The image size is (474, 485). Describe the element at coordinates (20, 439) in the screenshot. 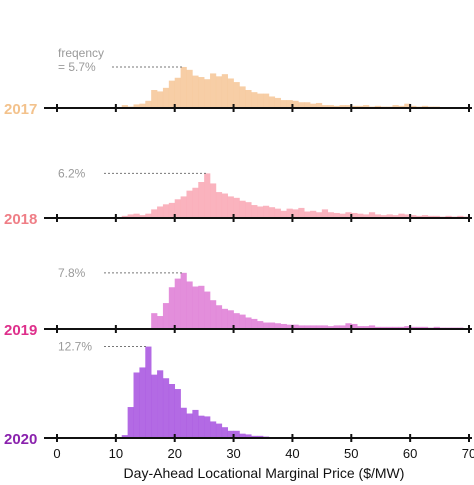

I see `year-label-2020: 2020` at that location.